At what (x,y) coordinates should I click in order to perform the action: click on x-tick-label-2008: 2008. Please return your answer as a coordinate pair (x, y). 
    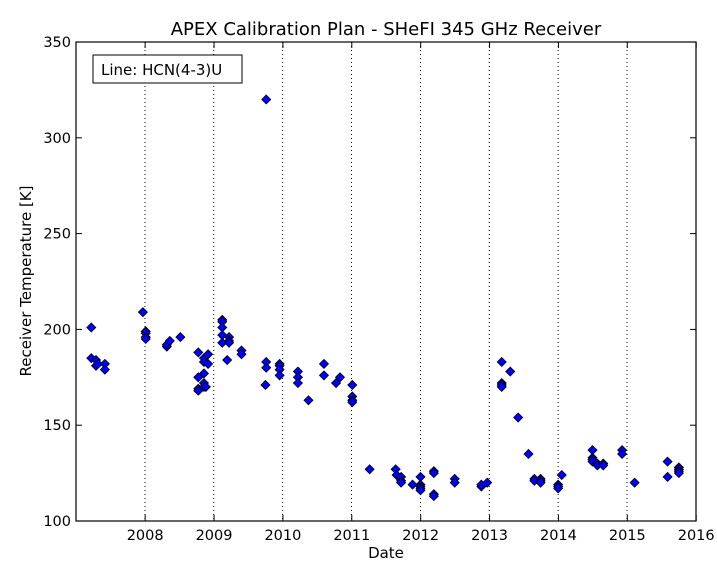
    Looking at the image, I should click on (145, 536).